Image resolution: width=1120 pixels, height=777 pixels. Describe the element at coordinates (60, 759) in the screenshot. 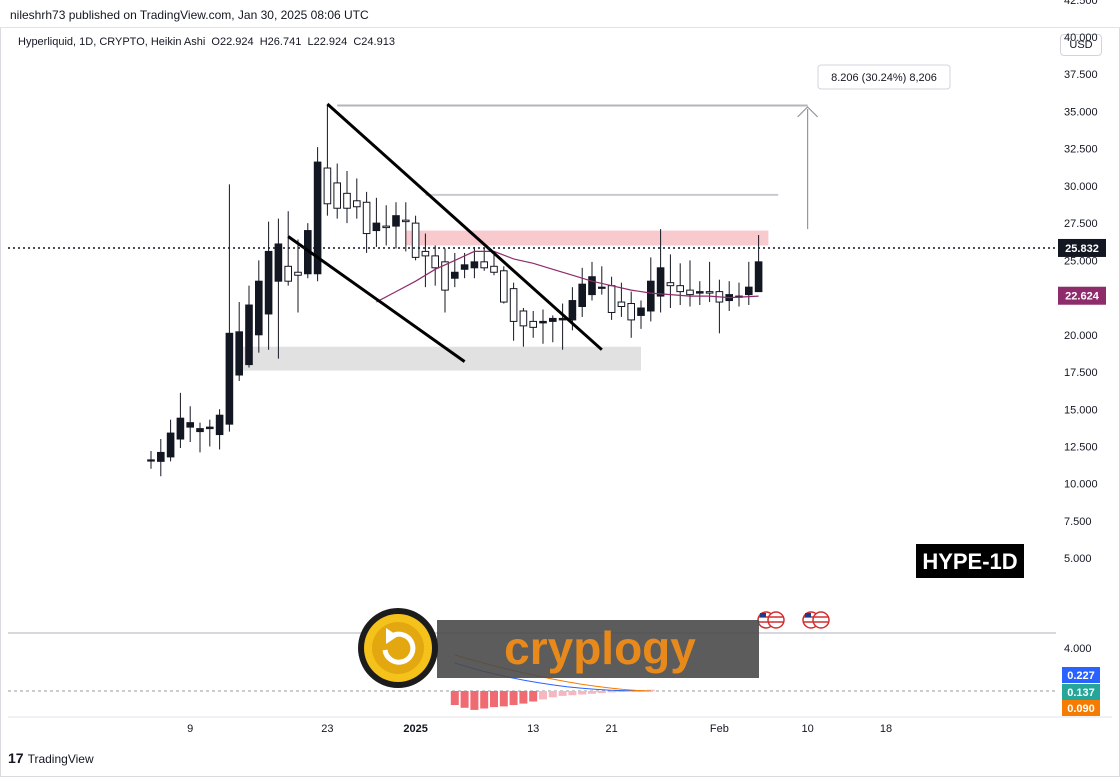

I see `footer-brand: TradingView` at that location.